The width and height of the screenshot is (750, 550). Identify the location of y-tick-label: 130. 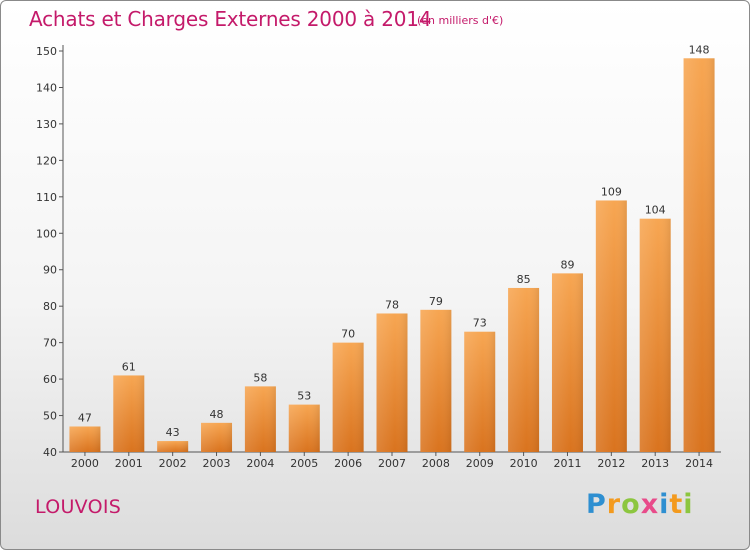
(46, 124).